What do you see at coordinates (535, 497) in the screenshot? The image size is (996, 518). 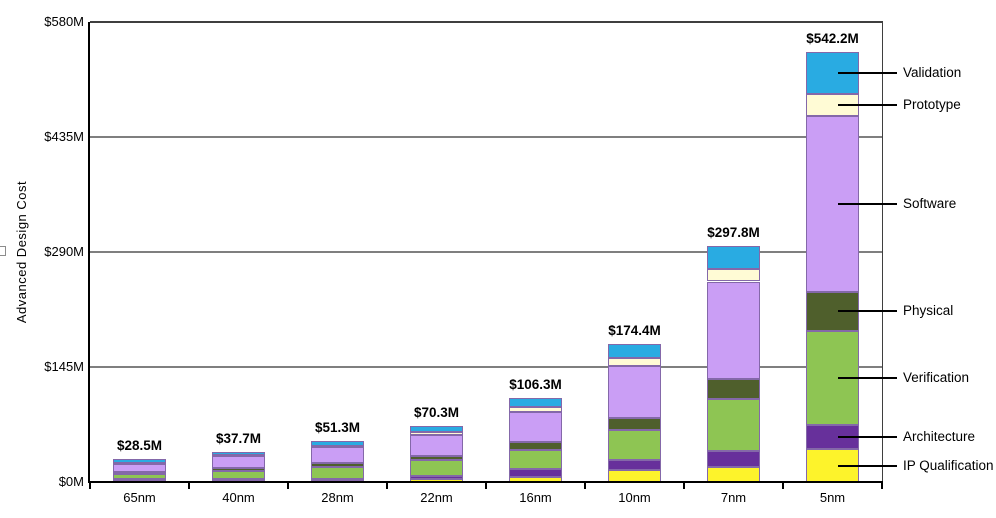 I see `x-tick-label-16nm: 16nm` at bounding box center [535, 497].